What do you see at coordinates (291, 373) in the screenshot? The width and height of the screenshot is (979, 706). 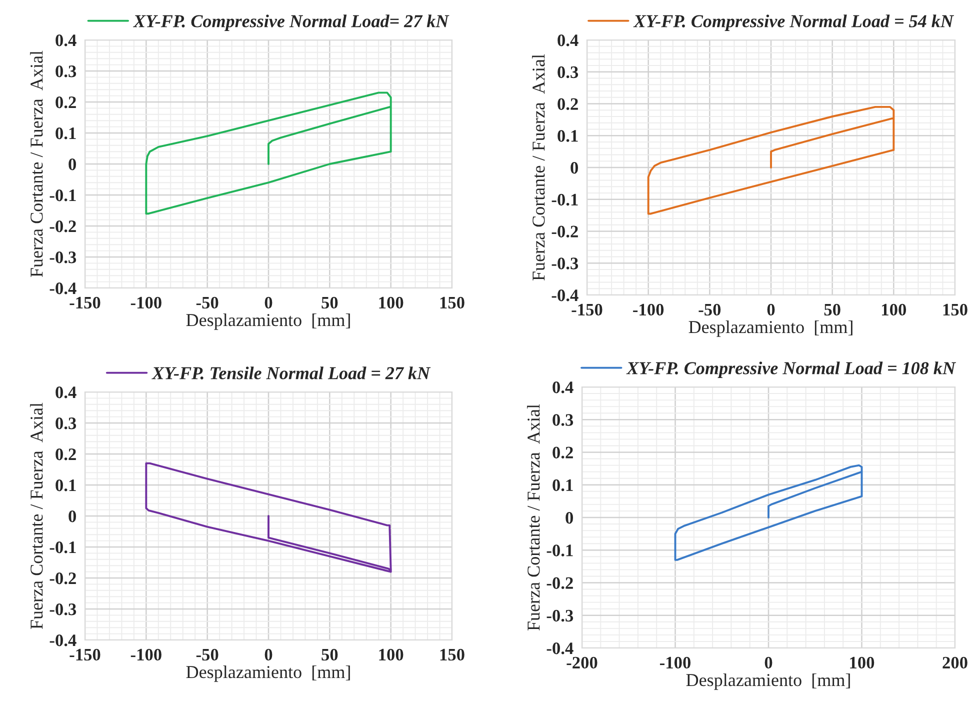 I see `legend-label: XY-FP. Tensile Normal Load = 27 kN` at bounding box center [291, 373].